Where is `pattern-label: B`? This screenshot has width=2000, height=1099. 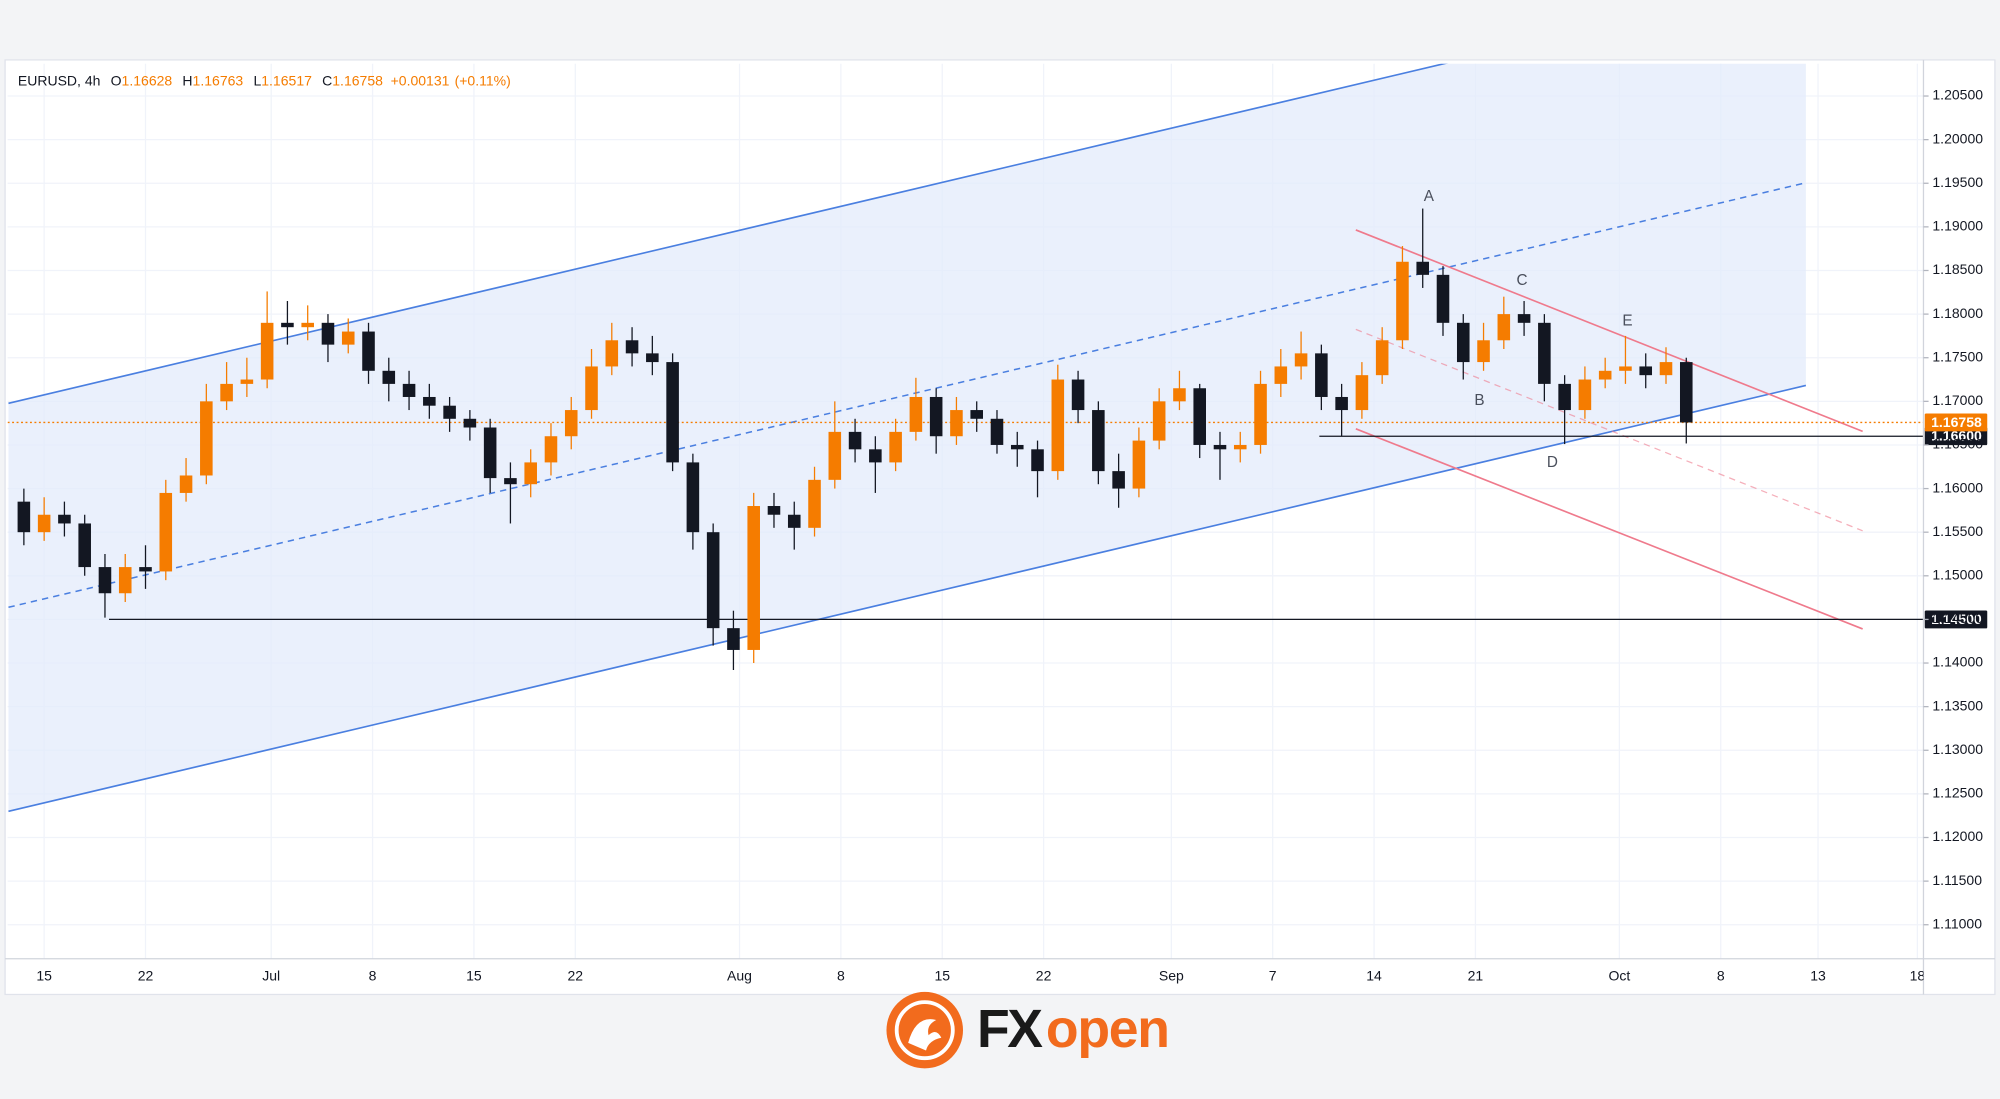
pattern-label: B is located at coordinates (1479, 400).